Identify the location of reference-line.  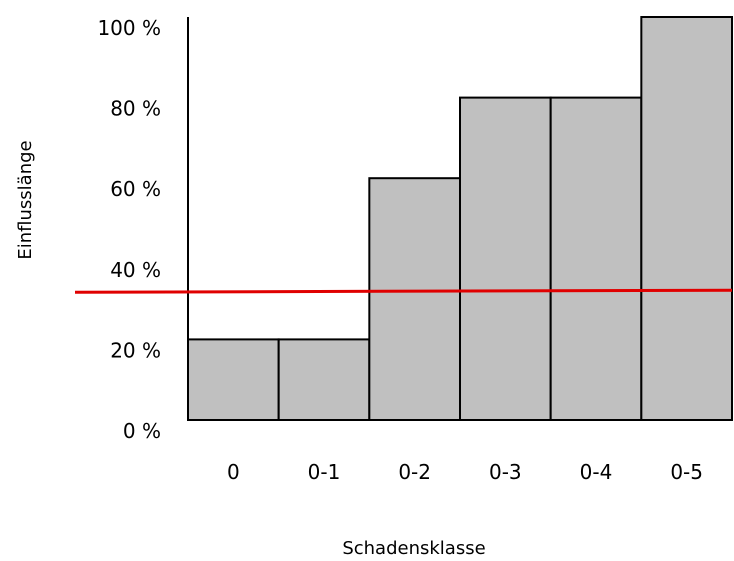
(403, 291).